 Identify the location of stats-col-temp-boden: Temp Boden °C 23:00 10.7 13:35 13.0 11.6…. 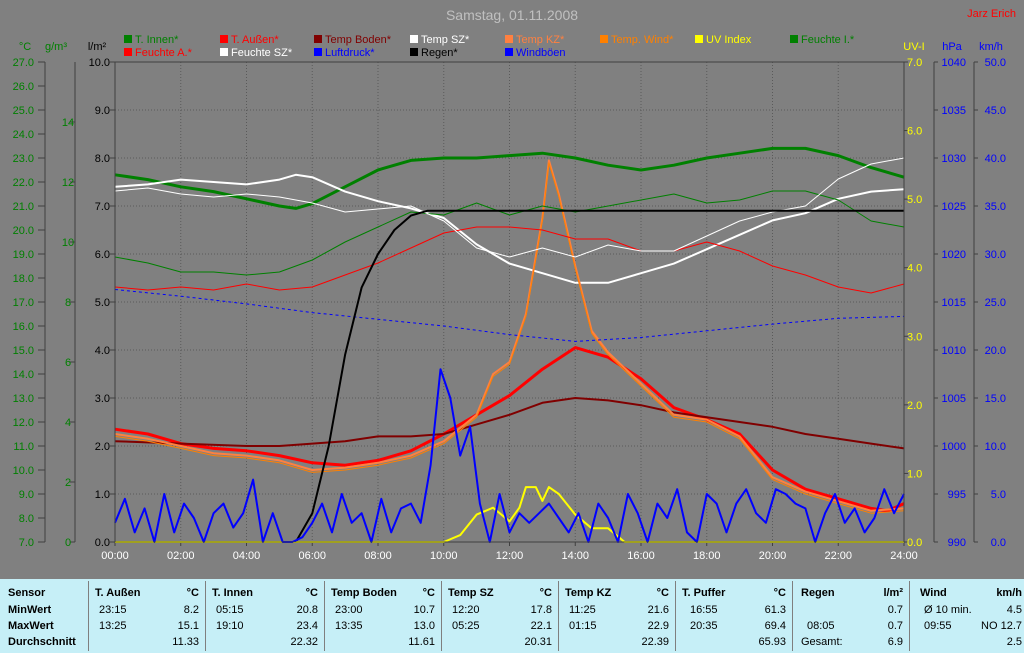
(383, 616).